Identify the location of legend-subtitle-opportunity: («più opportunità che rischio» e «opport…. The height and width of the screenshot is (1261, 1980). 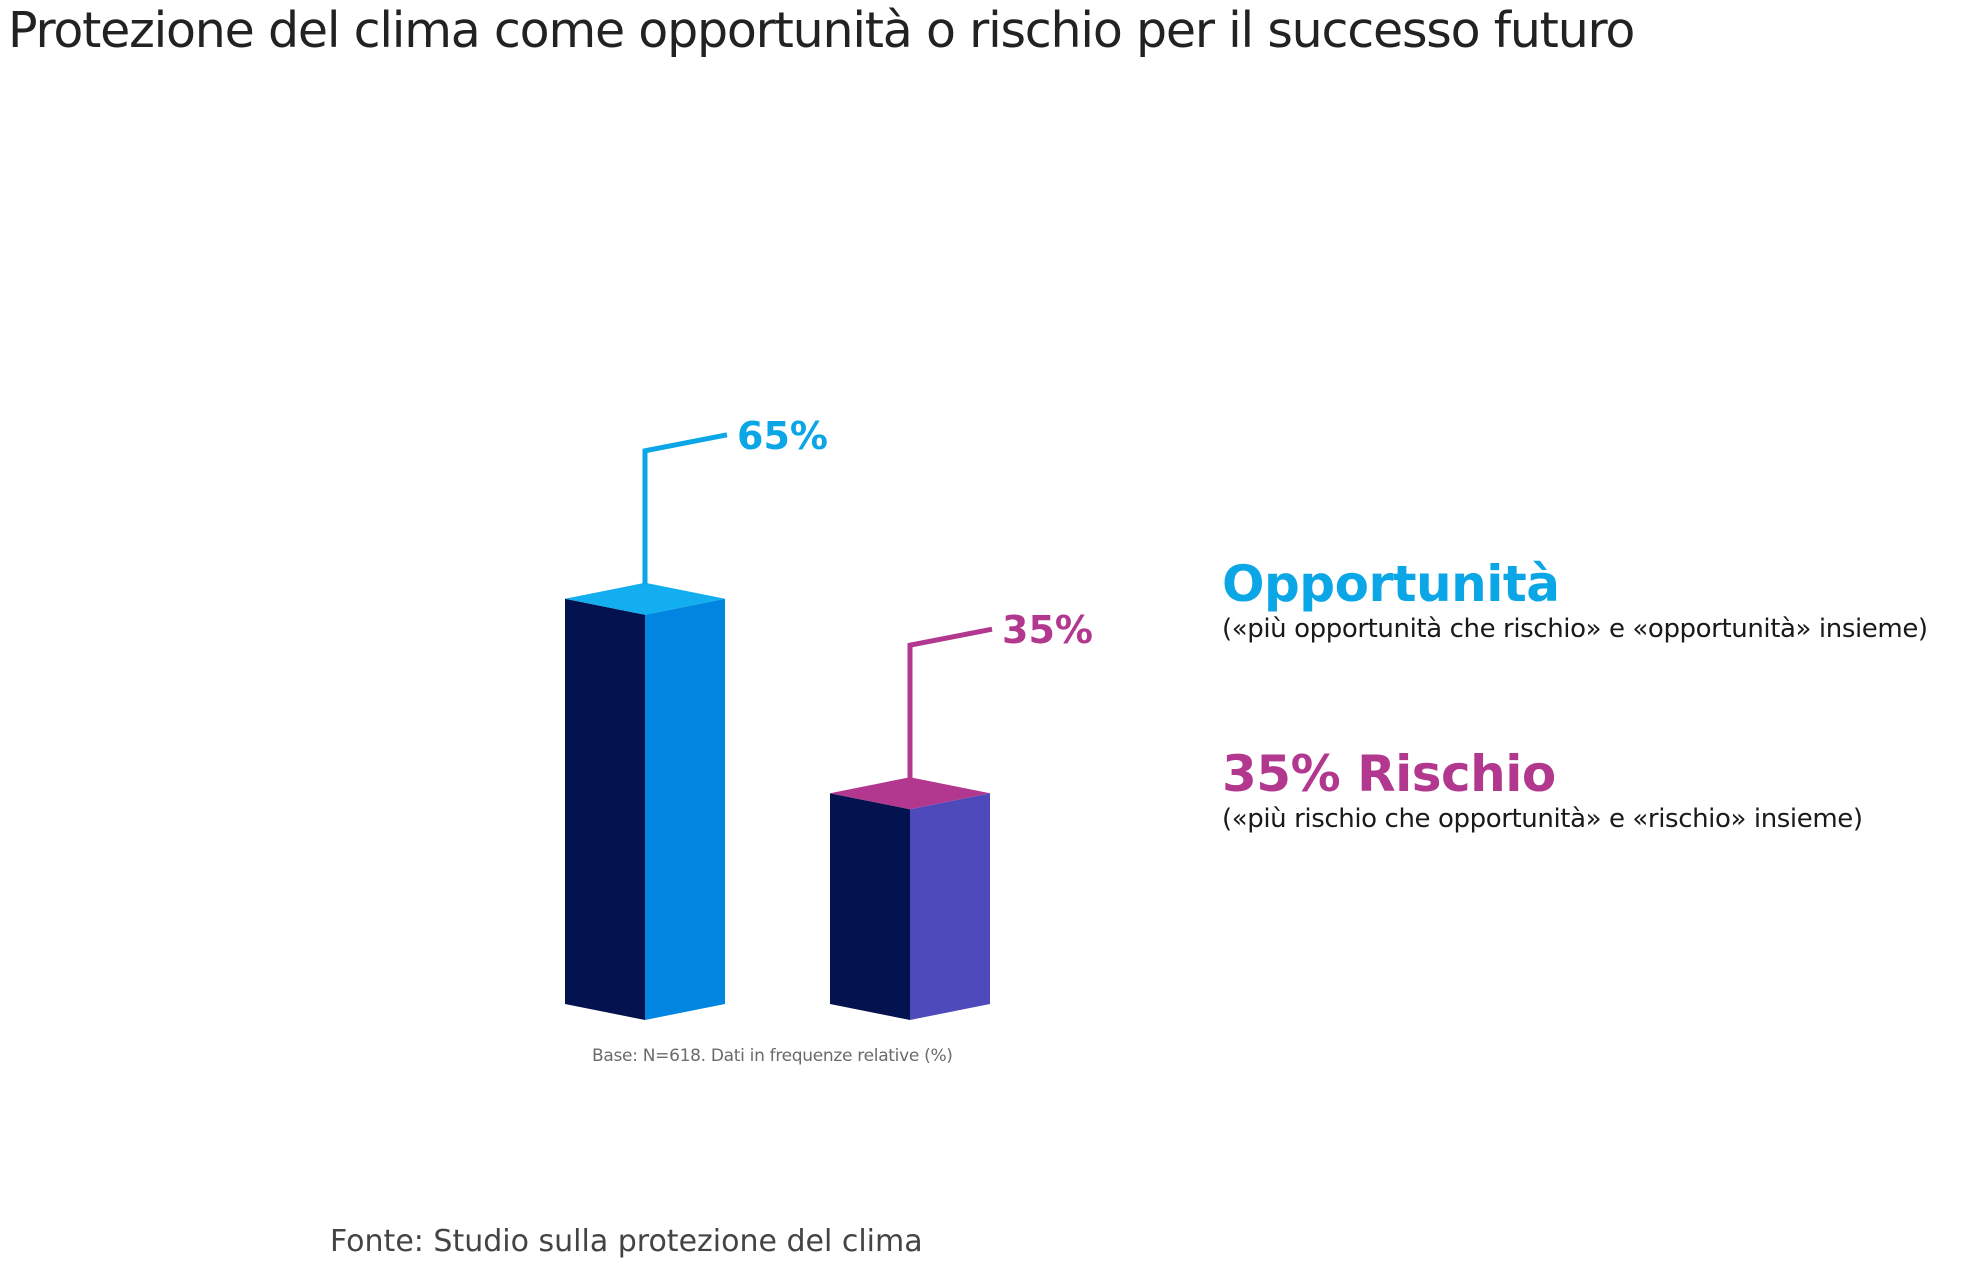
(1575, 629).